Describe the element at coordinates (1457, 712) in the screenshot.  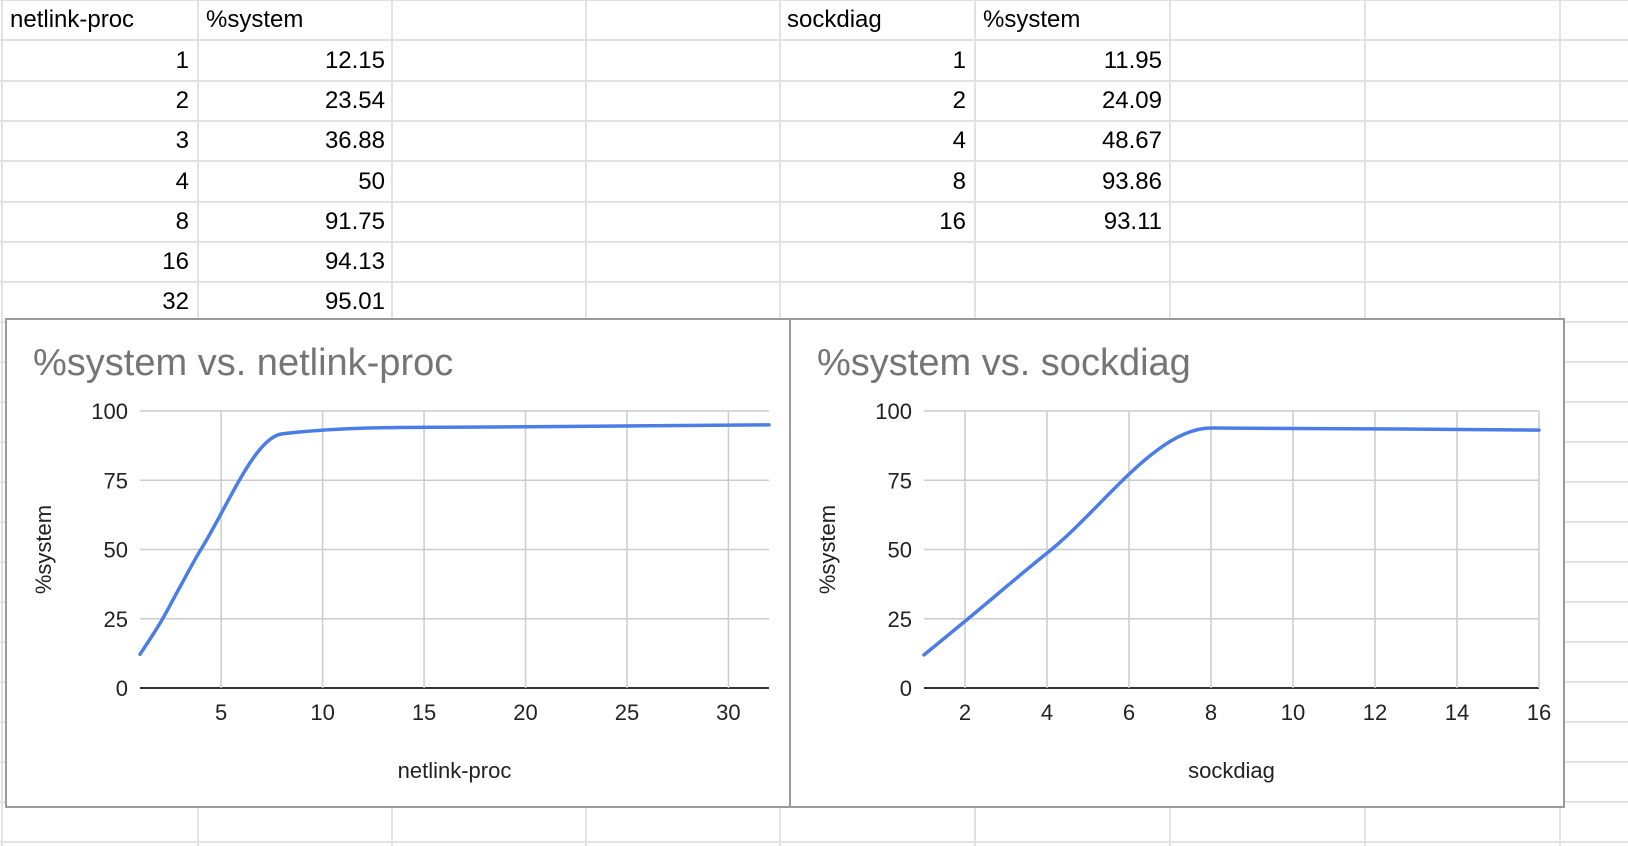
I see `x-tick-label: 14` at that location.